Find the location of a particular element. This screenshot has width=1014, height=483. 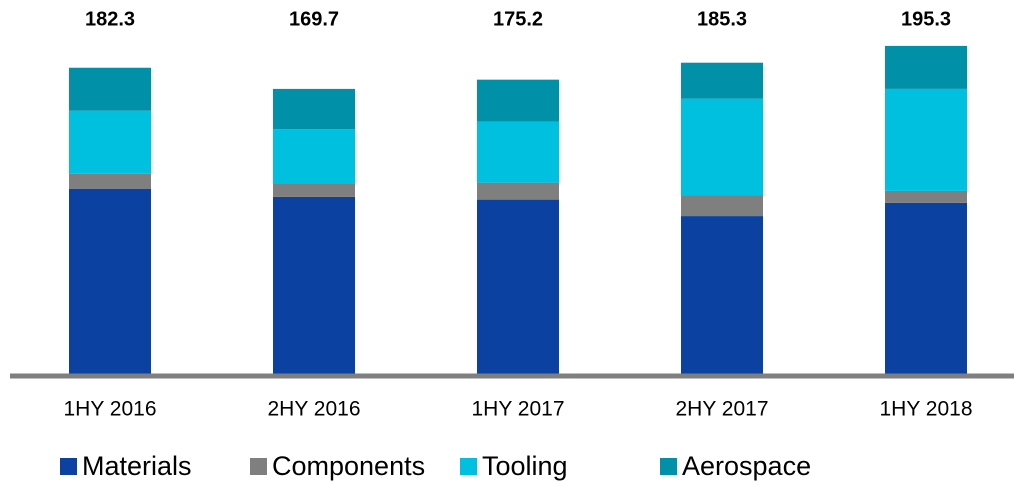

legend-label: Tooling is located at coordinates (525, 466).